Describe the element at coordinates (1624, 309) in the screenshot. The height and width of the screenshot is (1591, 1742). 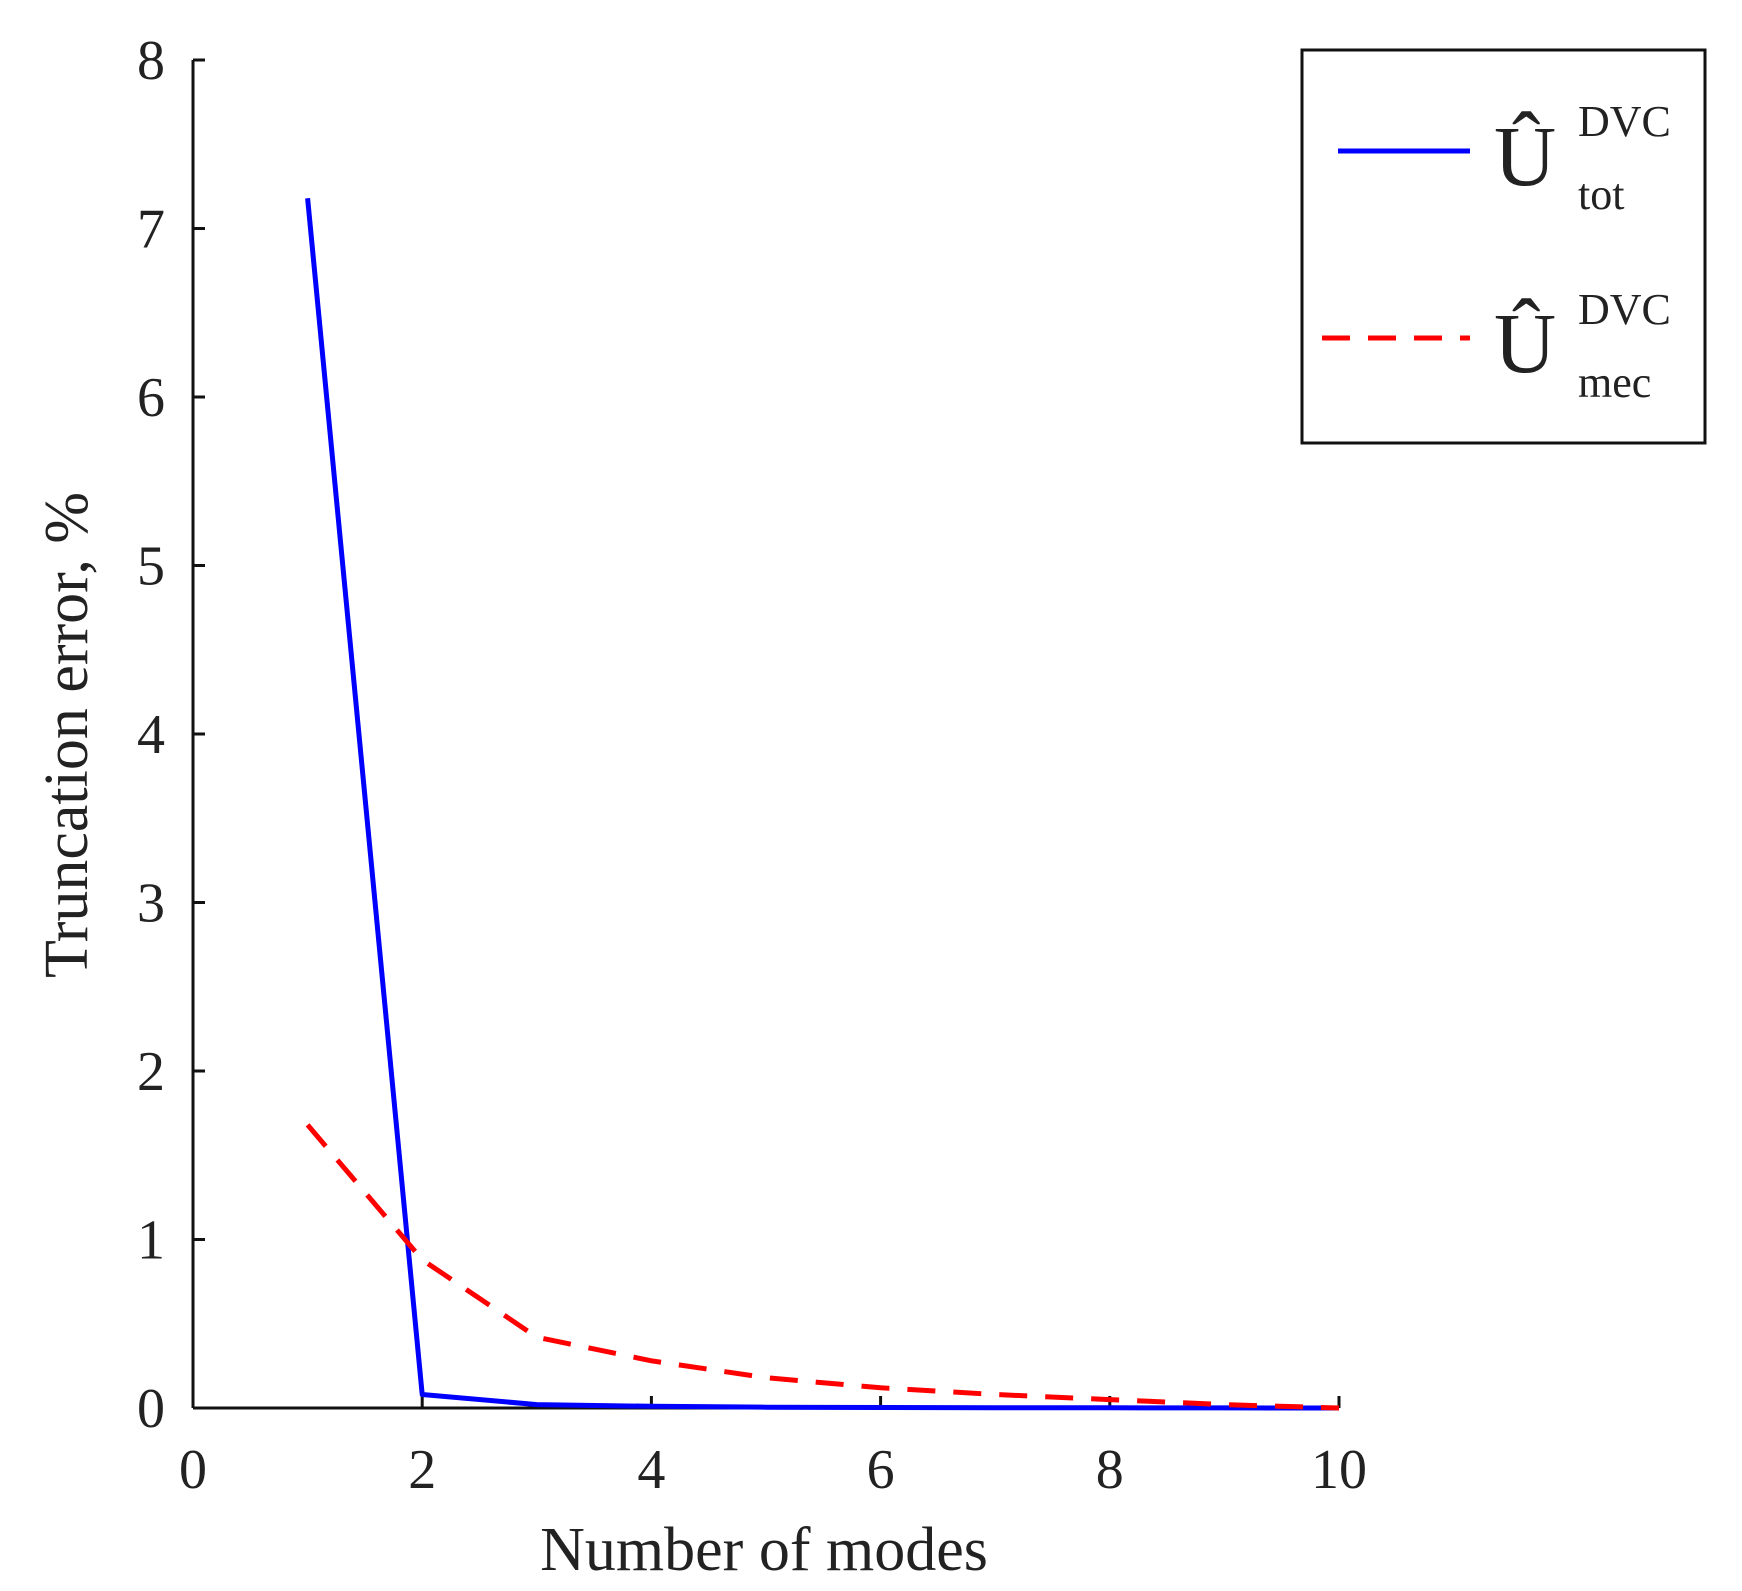
I see `legend-sup-series-1: DVC` at that location.